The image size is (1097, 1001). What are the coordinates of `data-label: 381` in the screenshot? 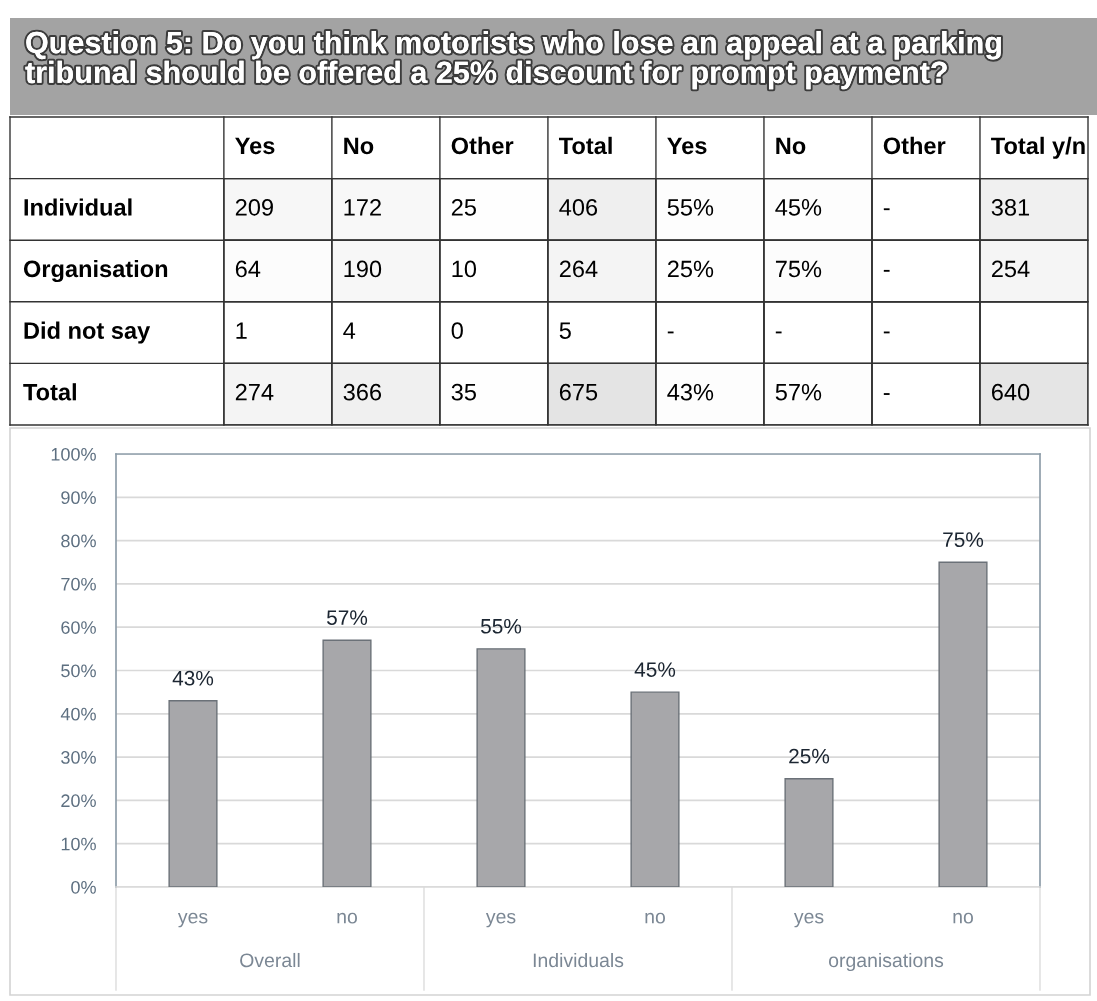 It's located at (1010, 207).